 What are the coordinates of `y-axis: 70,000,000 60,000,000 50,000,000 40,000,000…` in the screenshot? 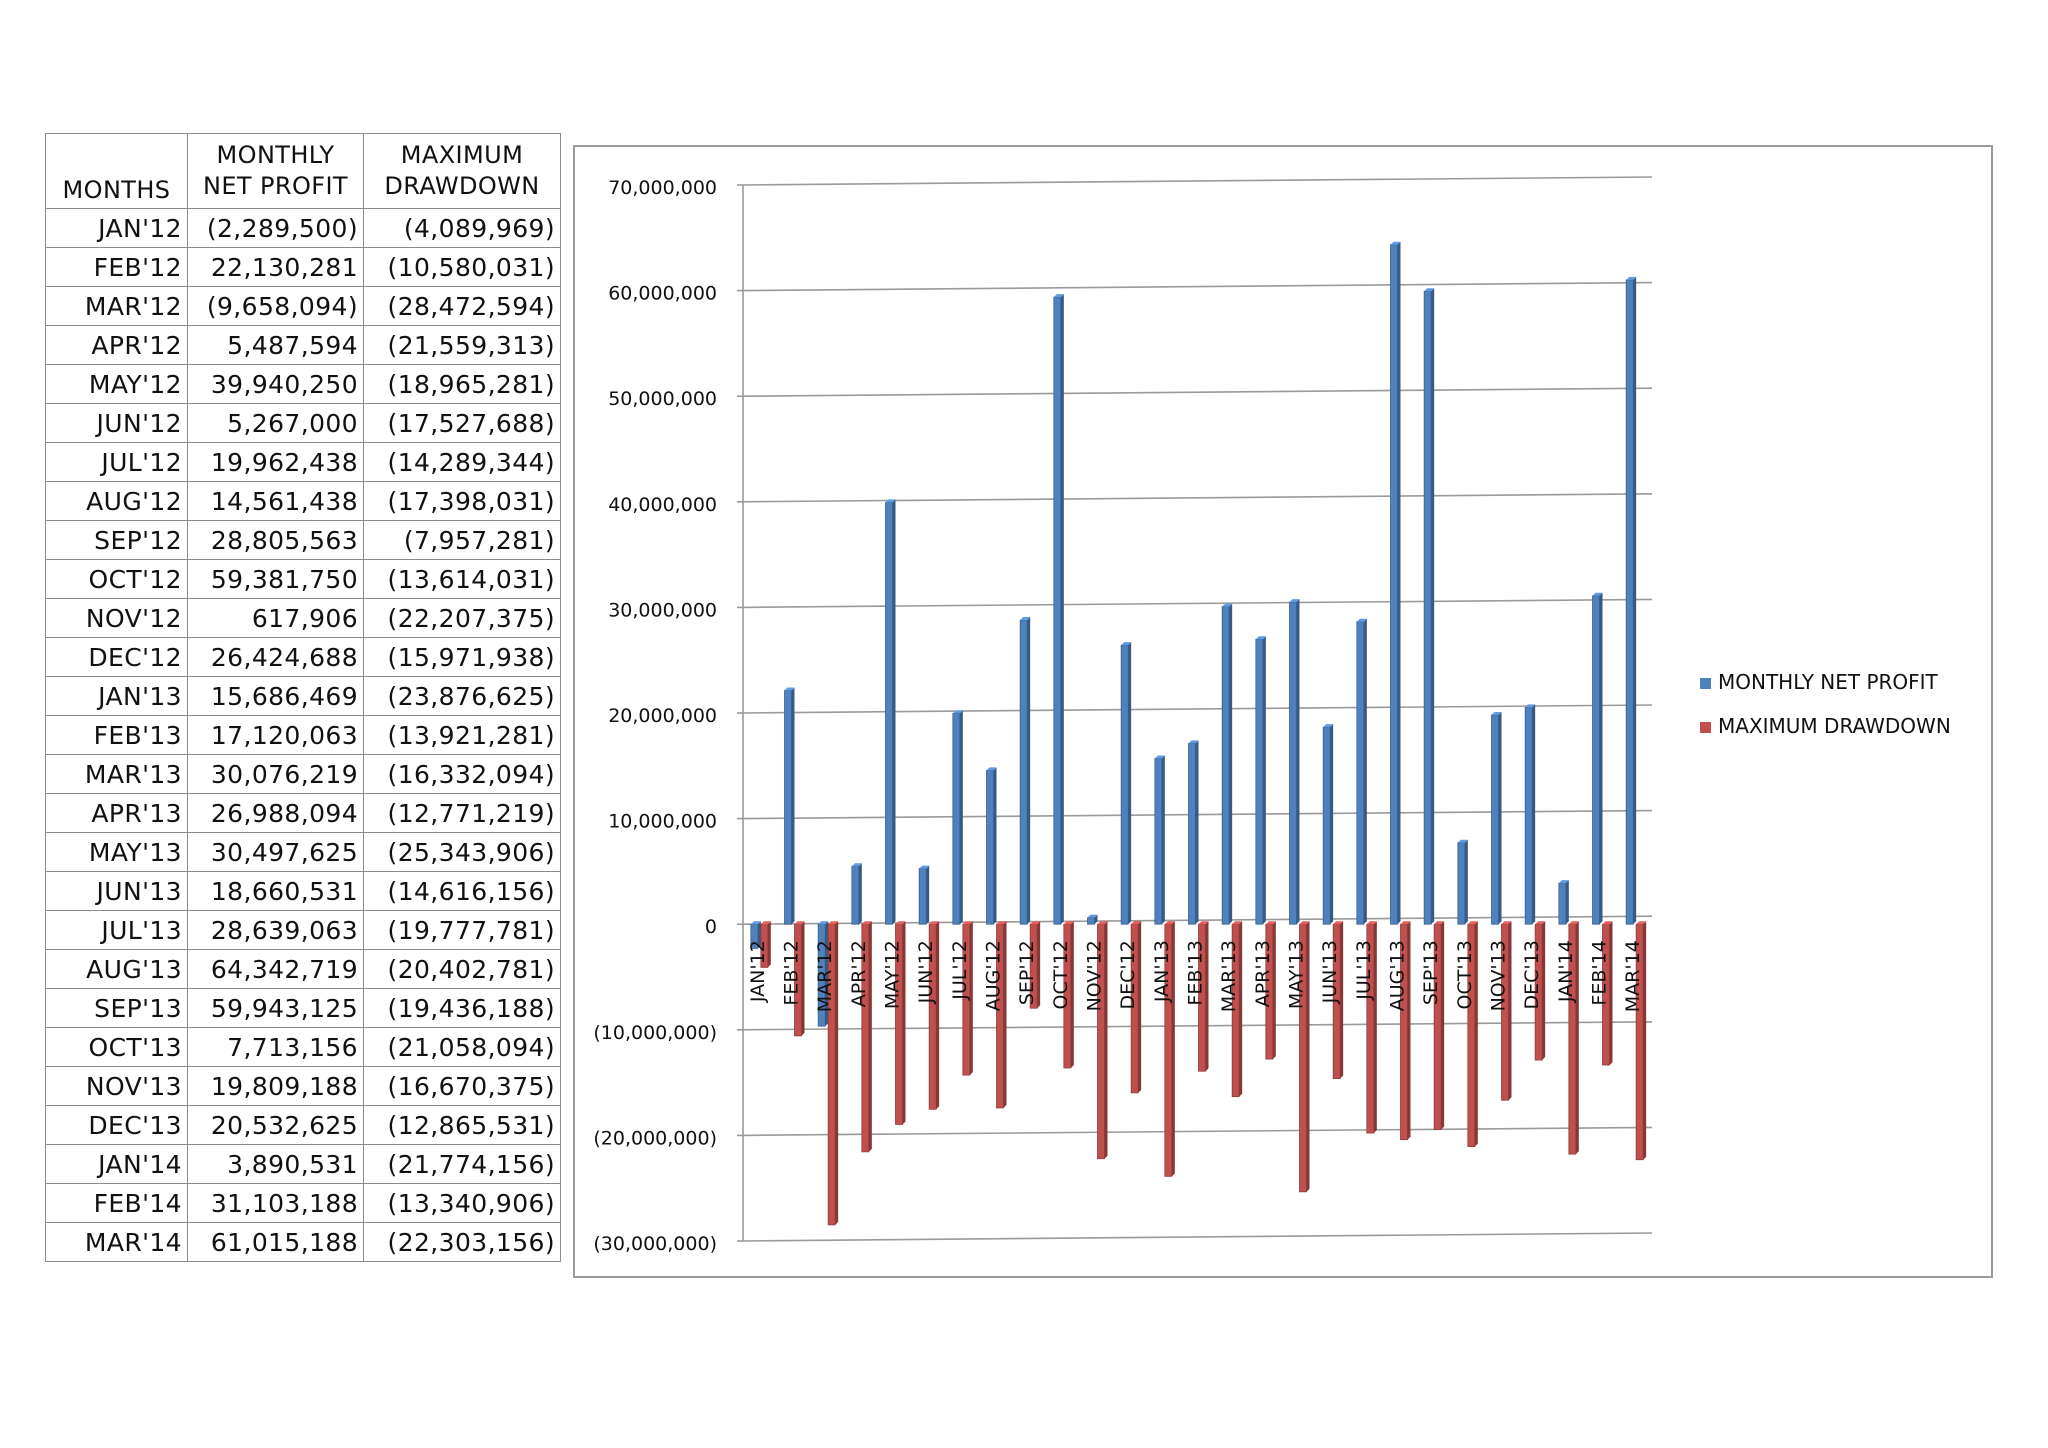 It's located at (668, 716).